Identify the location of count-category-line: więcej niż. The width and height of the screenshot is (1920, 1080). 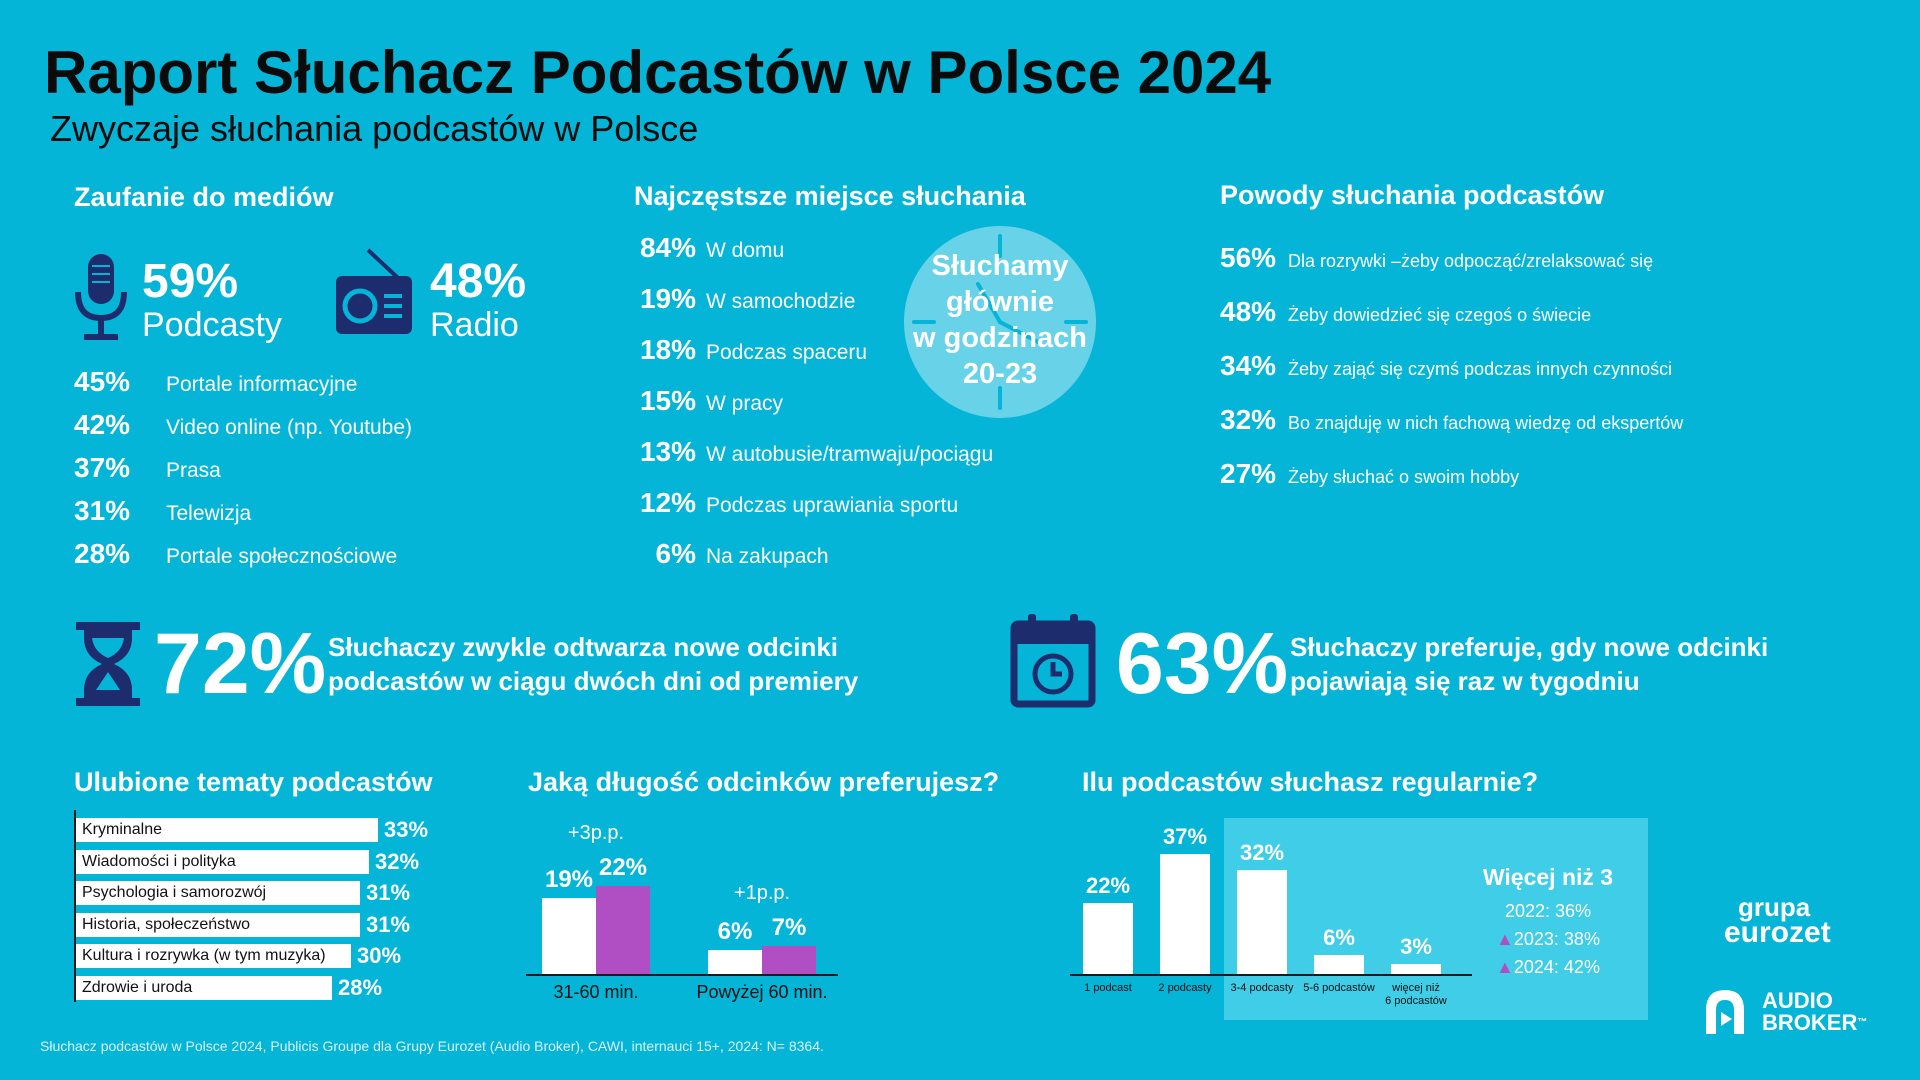
(1416, 988).